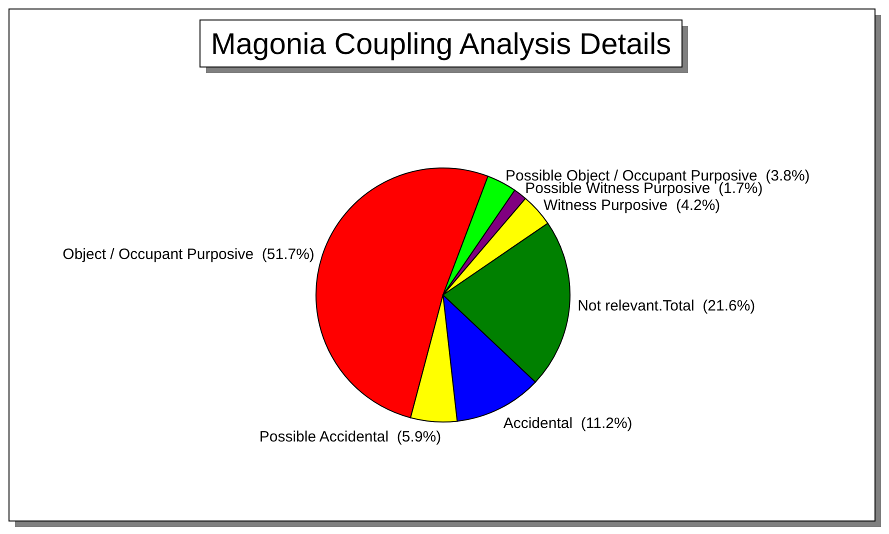  Describe the element at coordinates (350, 437) in the screenshot. I see `slice-label: Possible Accidental (5.9%)` at that location.